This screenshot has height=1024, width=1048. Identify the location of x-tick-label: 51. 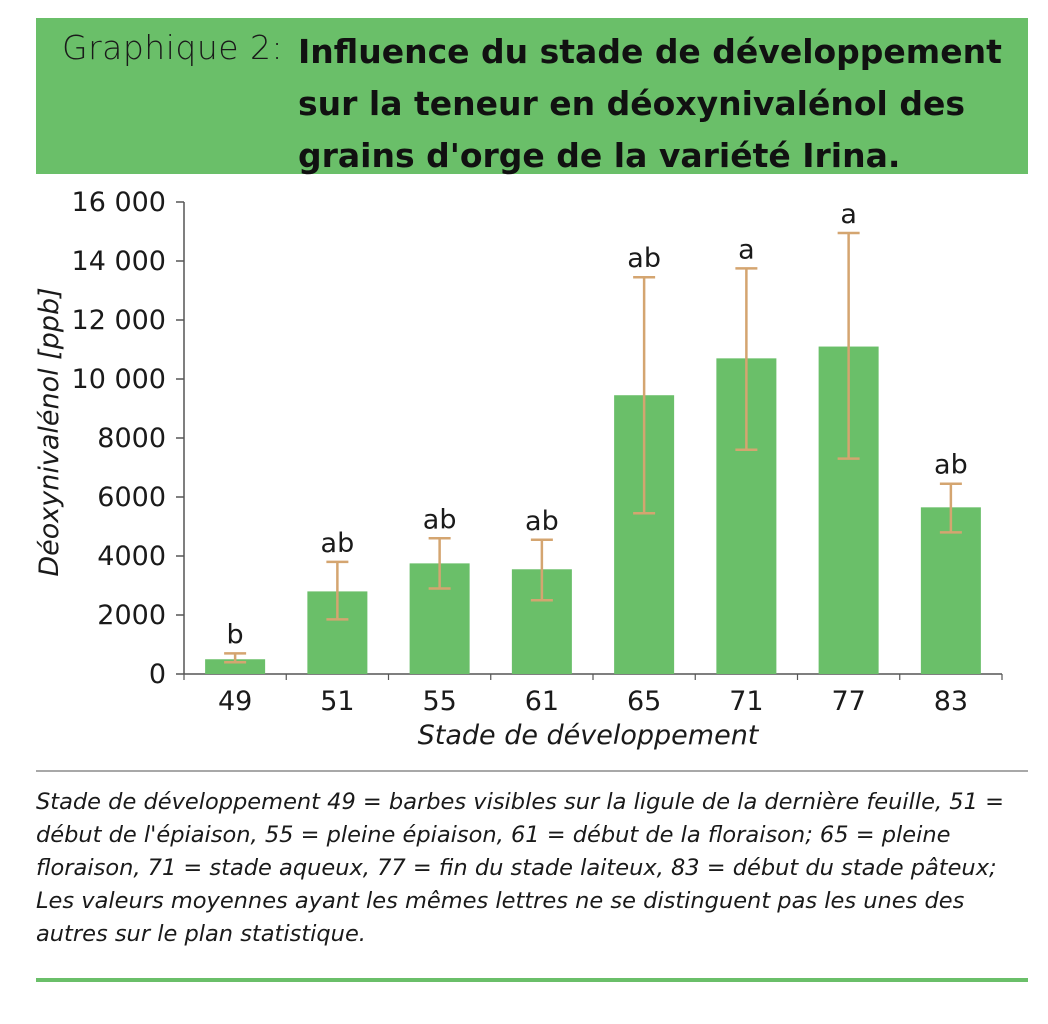
(337, 701).